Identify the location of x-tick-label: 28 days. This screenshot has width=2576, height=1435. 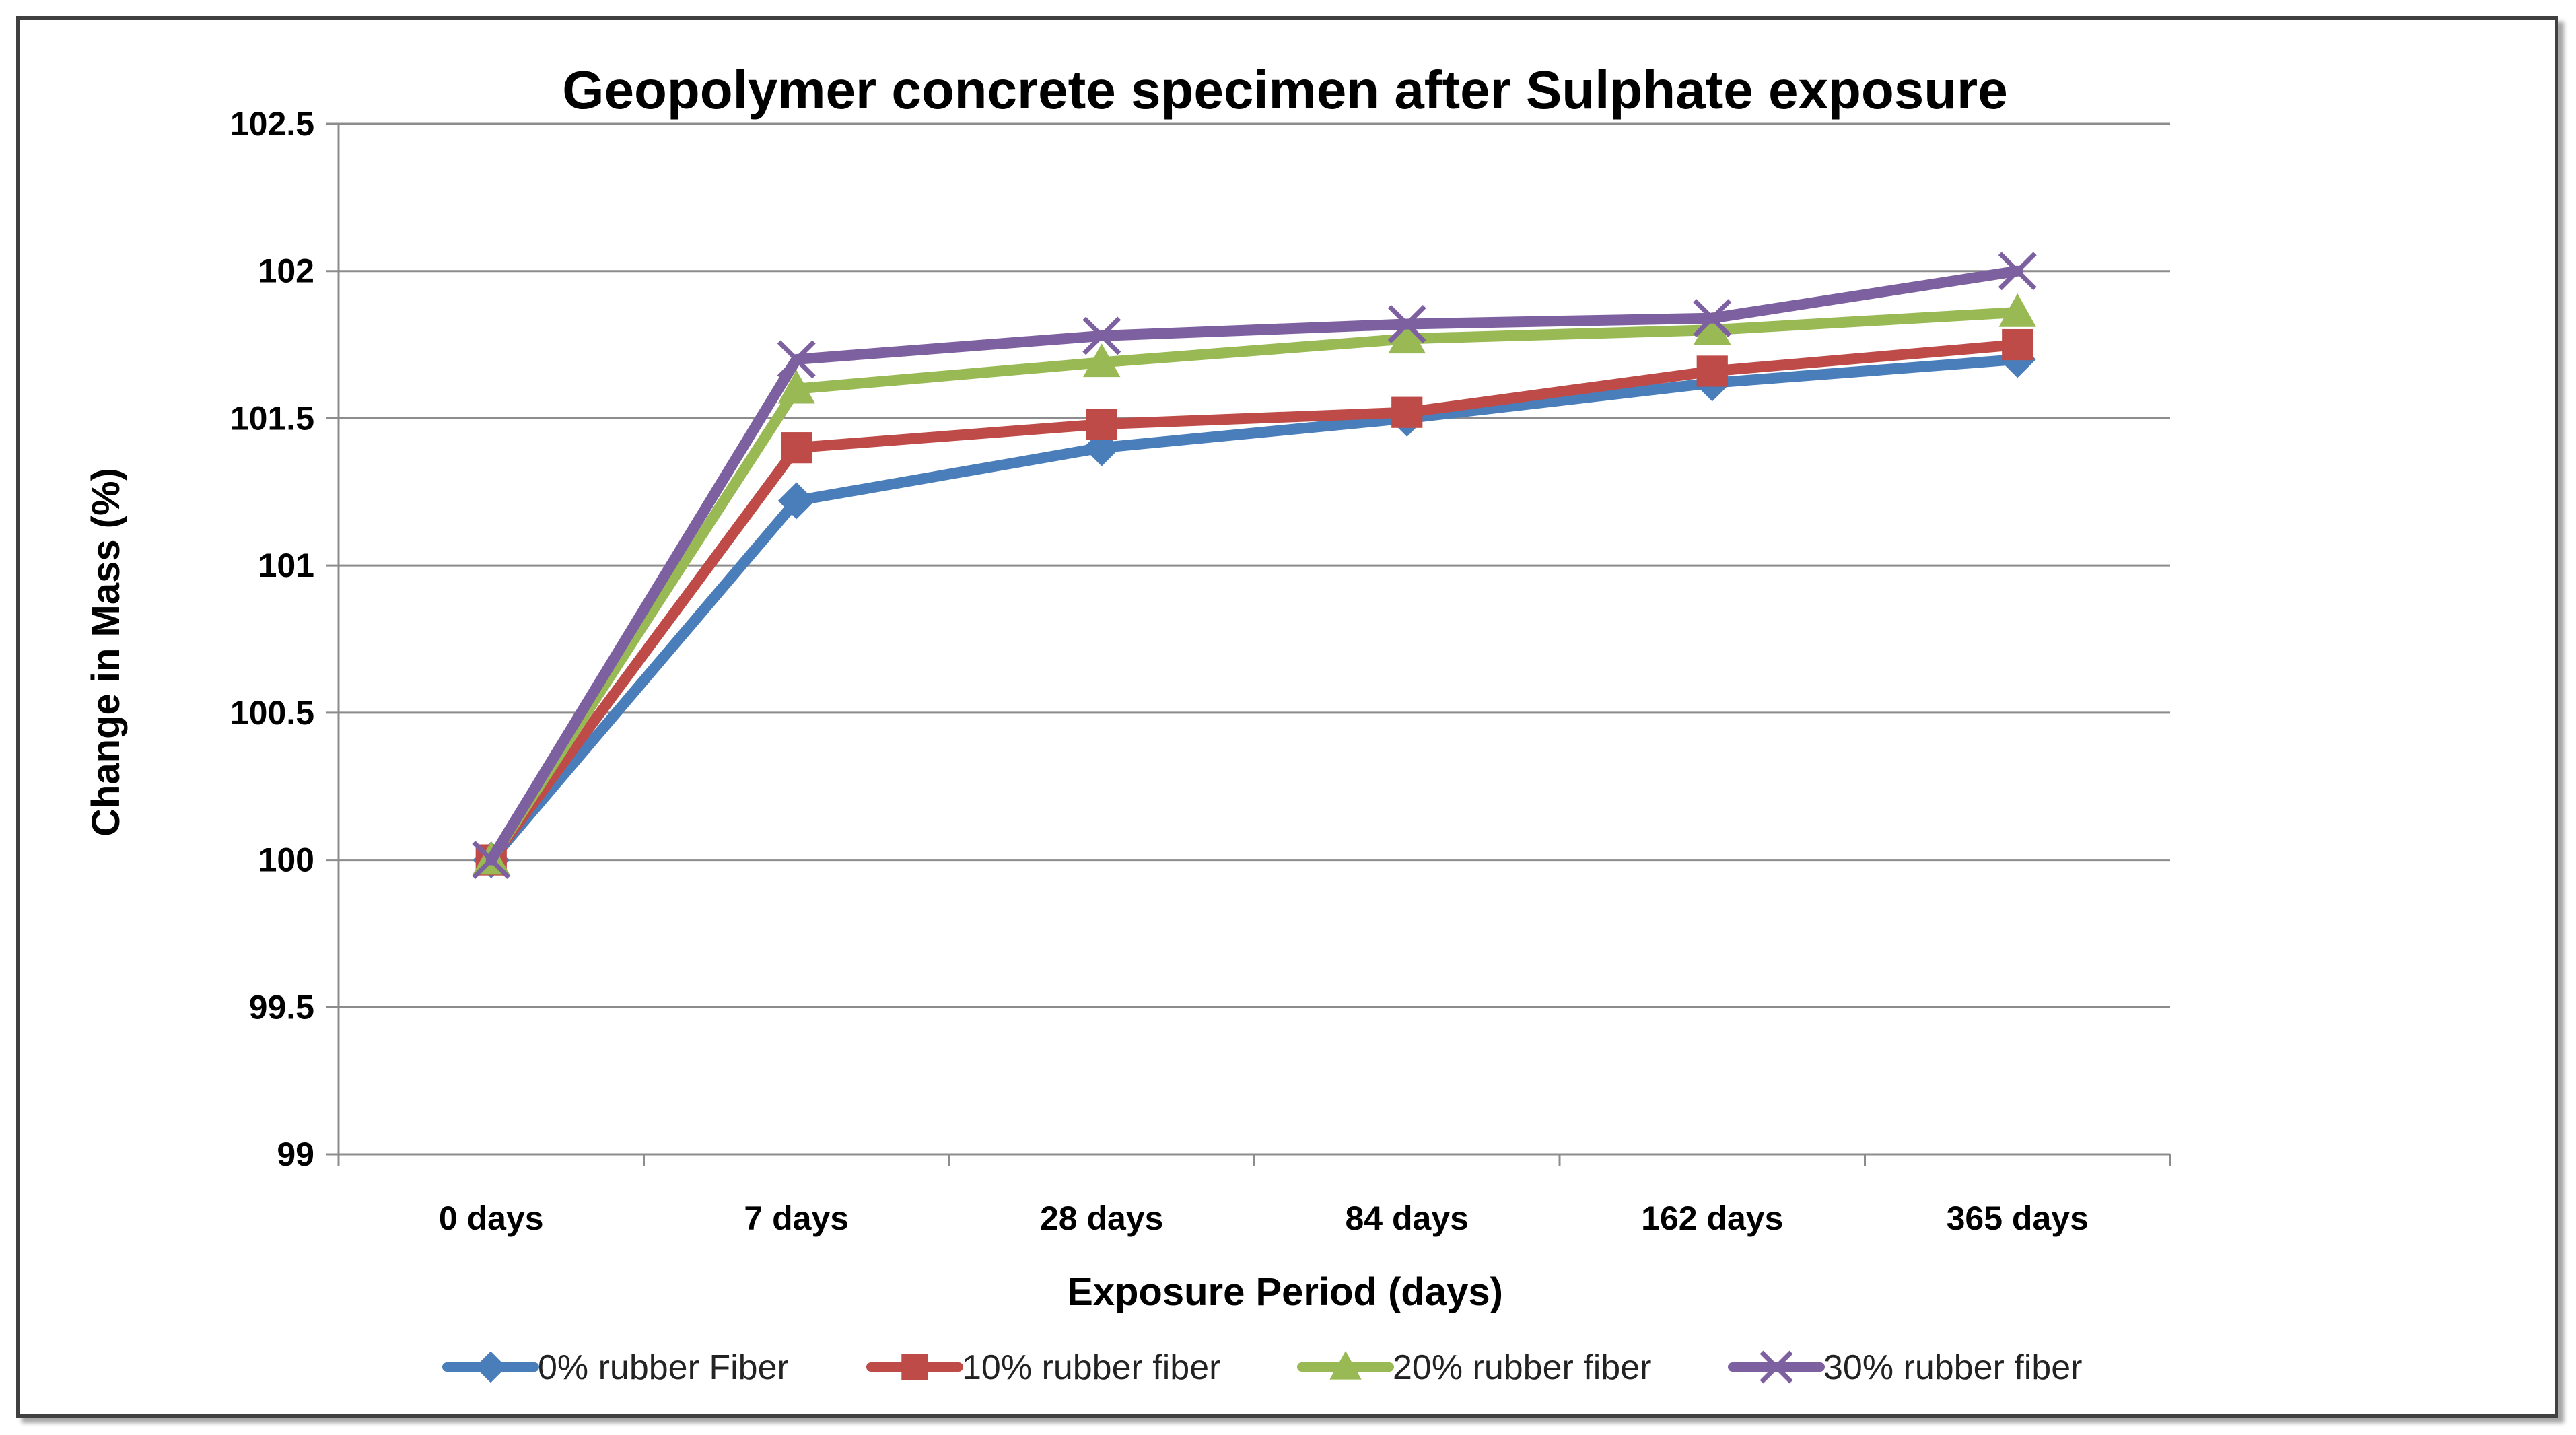
(1101, 1218).